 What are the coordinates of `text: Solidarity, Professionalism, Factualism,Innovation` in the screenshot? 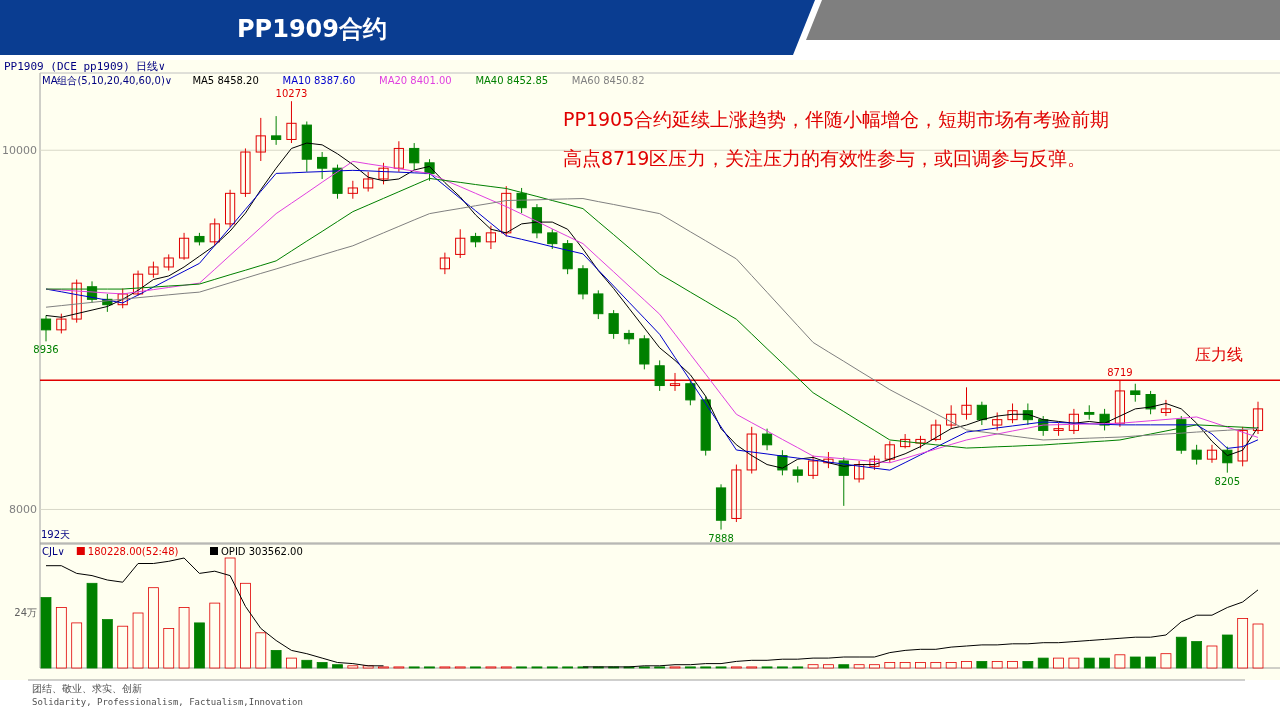 It's located at (167, 702).